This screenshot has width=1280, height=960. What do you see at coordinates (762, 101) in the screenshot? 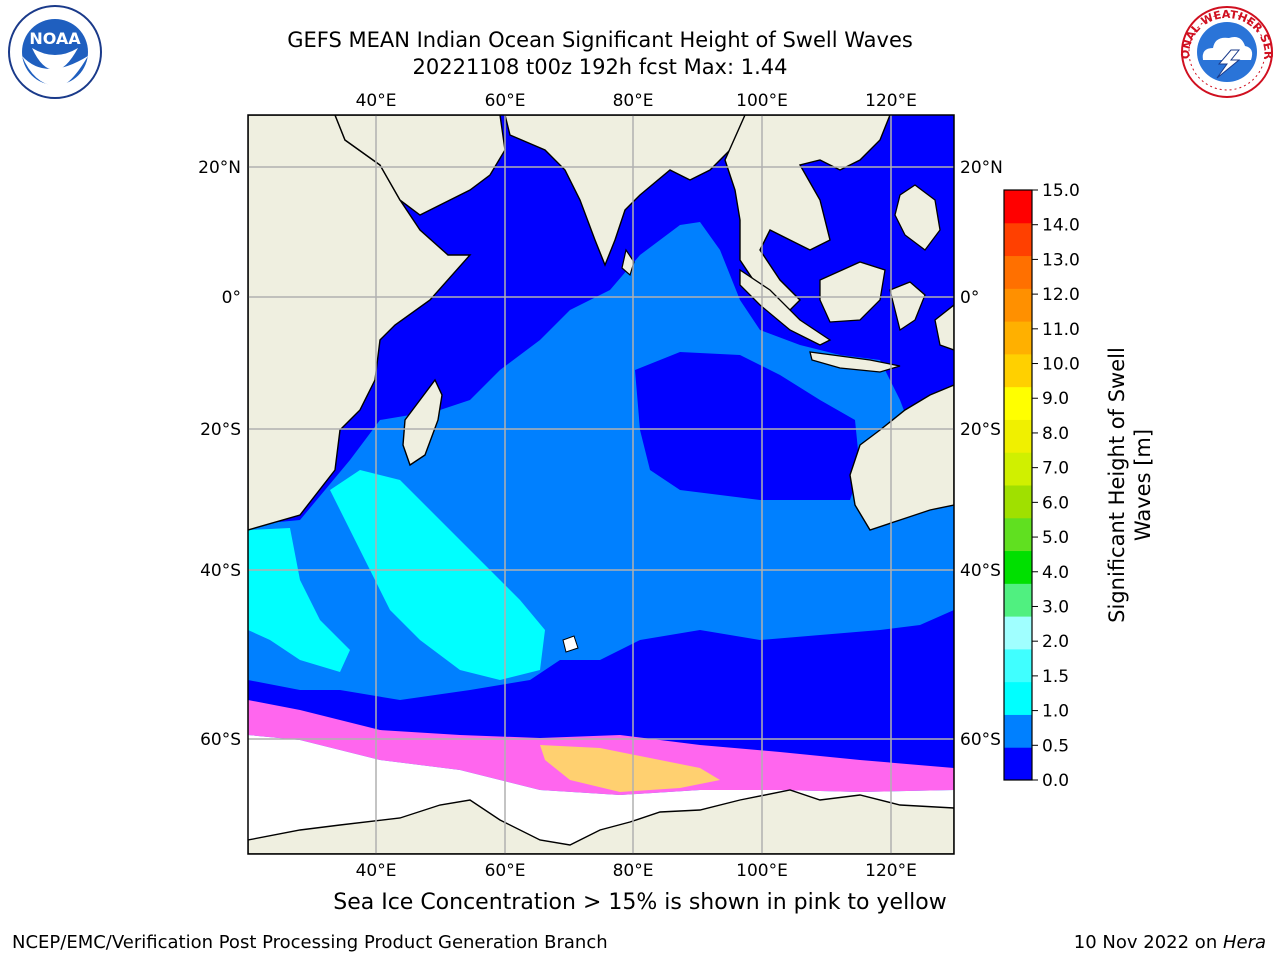
I see `lon-label-top: 100°E` at bounding box center [762, 101].